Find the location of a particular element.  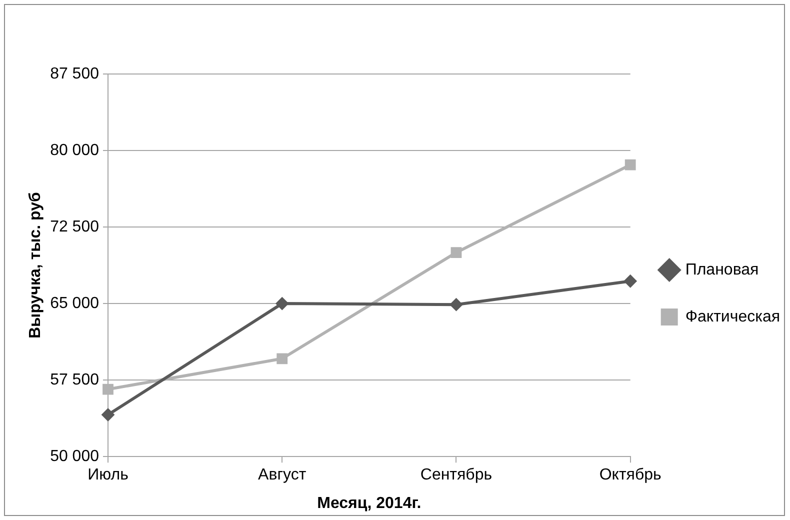

y-tick-label: 80 000 is located at coordinates (75, 150).